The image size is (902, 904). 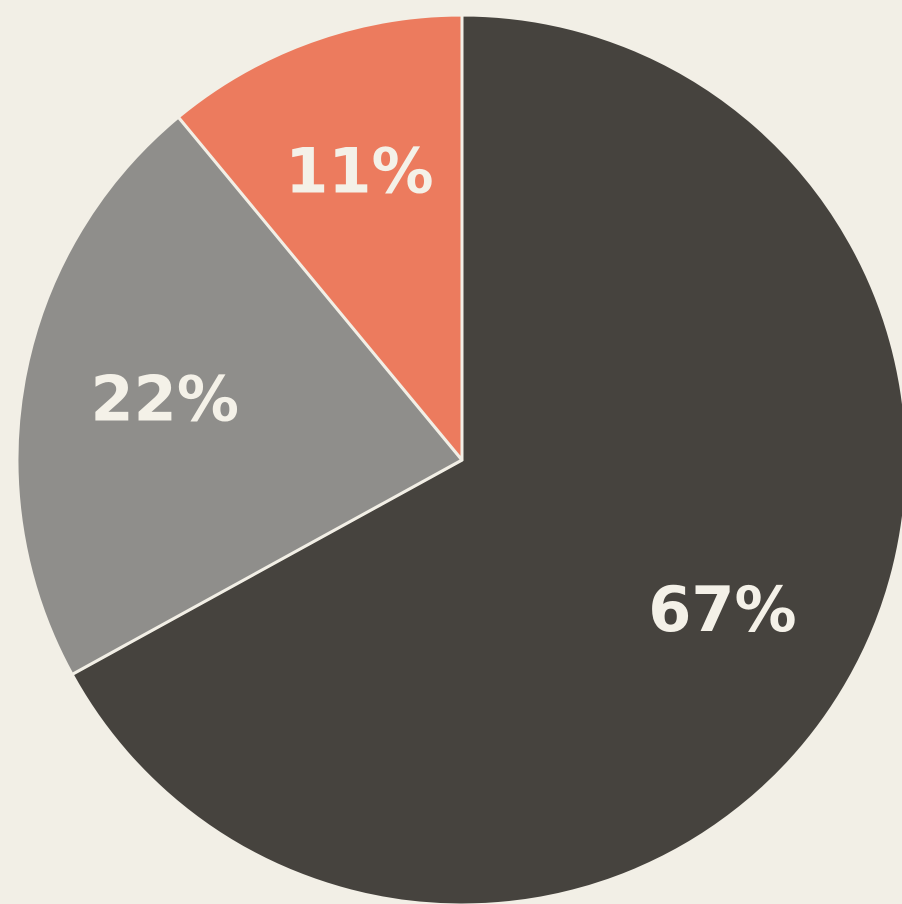 What do you see at coordinates (359, 170) in the screenshot?
I see `slice-label: 11%` at bounding box center [359, 170].